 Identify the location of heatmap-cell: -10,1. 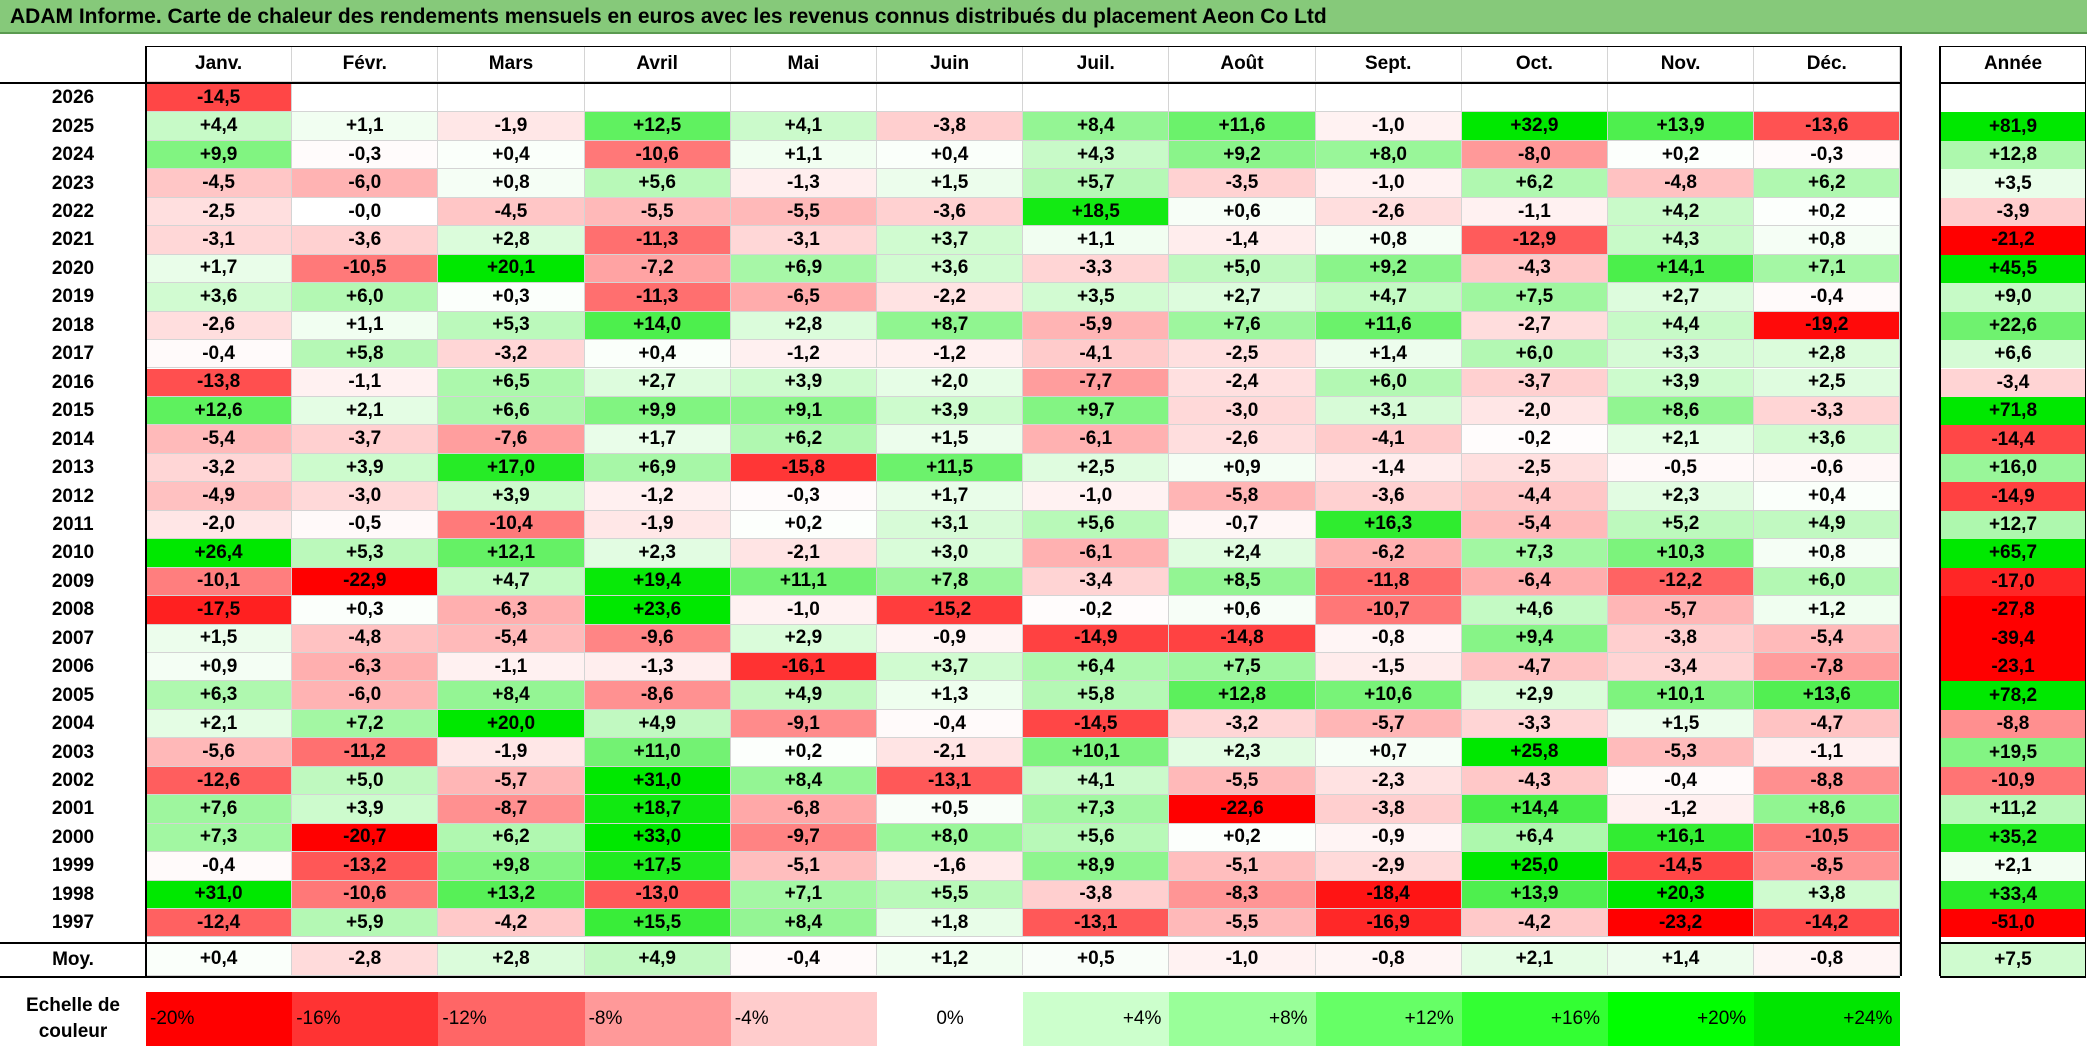
(219, 582).